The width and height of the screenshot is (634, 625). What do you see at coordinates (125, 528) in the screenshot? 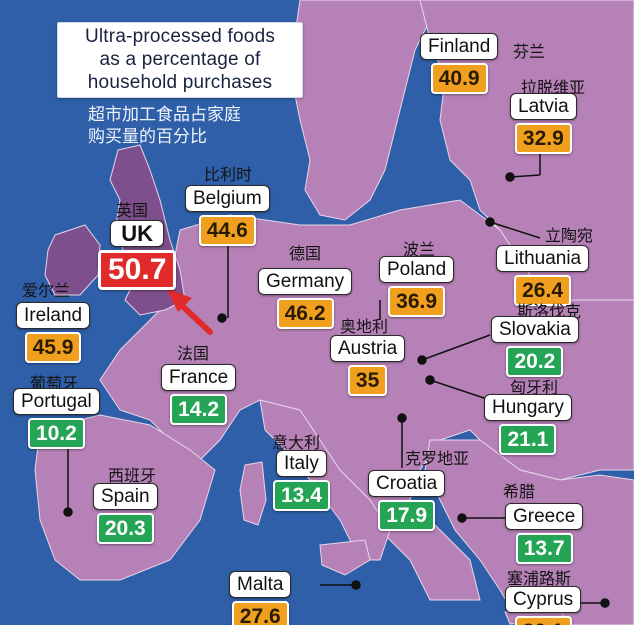
I see `country-value-spain: 20.3` at bounding box center [125, 528].